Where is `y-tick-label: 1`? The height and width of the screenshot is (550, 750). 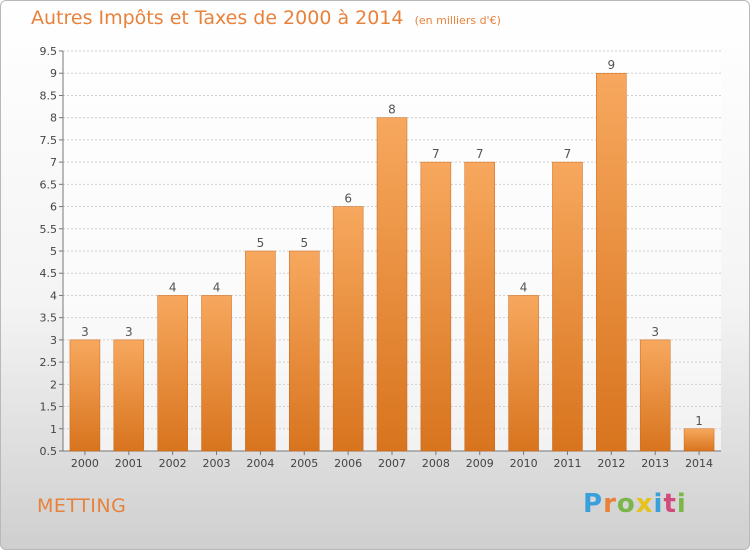
y-tick-label: 1 is located at coordinates (53, 429).